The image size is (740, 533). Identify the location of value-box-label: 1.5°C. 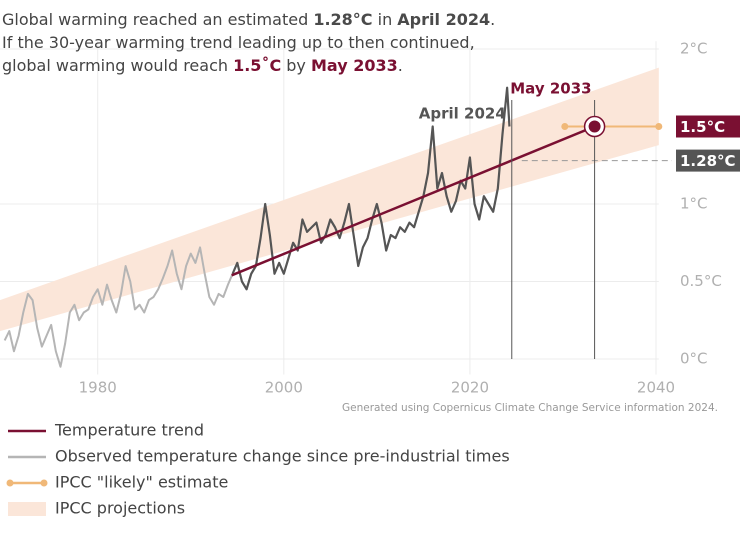
(702, 127).